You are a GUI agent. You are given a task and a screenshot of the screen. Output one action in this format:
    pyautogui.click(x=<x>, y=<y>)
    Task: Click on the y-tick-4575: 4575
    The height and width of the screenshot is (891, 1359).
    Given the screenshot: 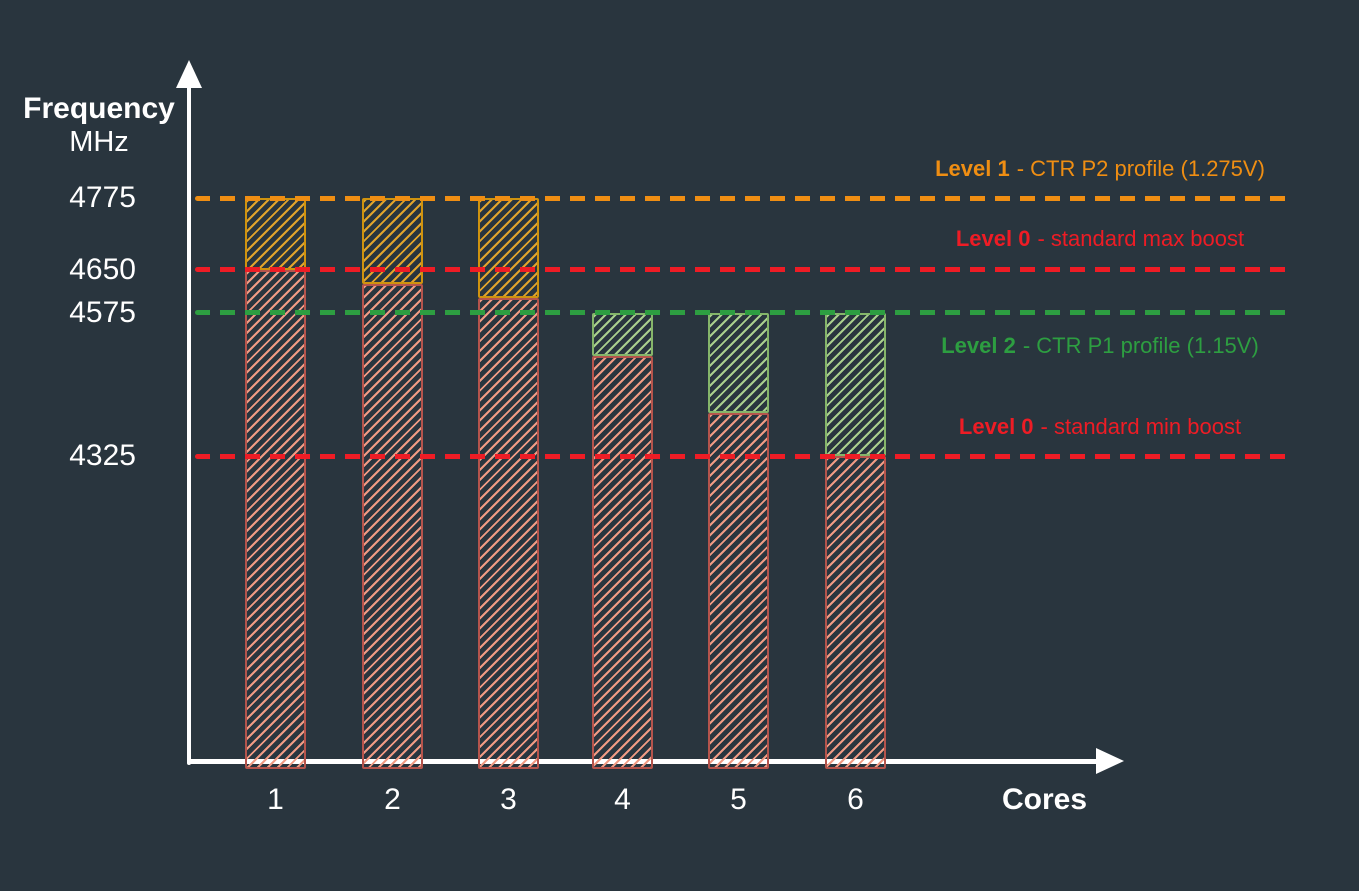 What is the action you would take?
    pyautogui.click(x=102, y=312)
    